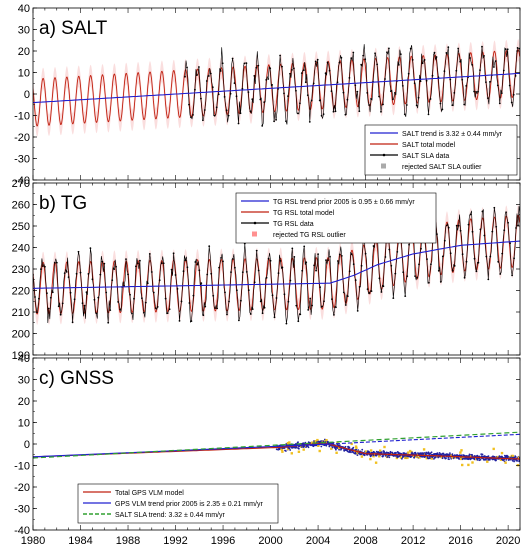 This screenshot has width=528, height=550. What do you see at coordinates (22, 531) in the screenshot?
I see `y-tick-label: -40` at bounding box center [22, 531].